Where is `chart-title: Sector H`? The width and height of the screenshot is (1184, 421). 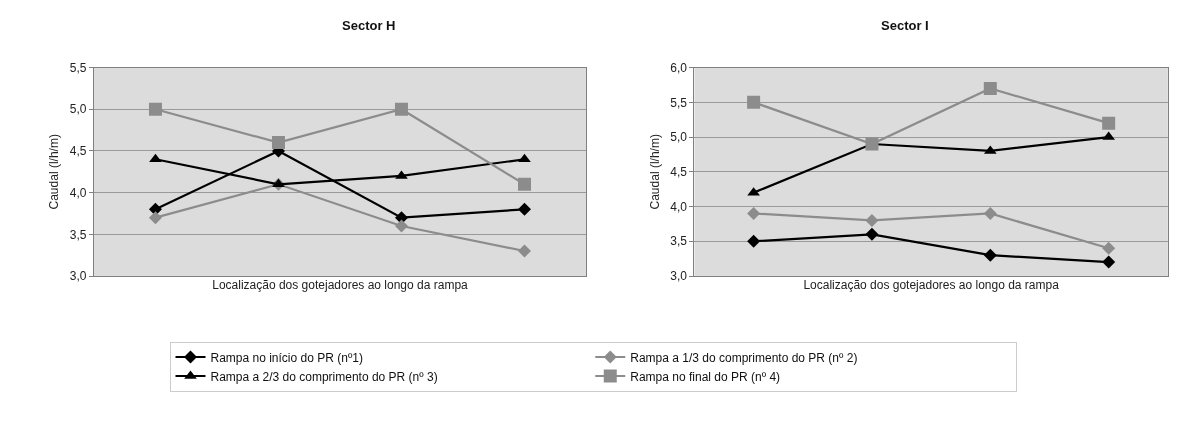 chart-title: Sector H is located at coordinates (369, 25).